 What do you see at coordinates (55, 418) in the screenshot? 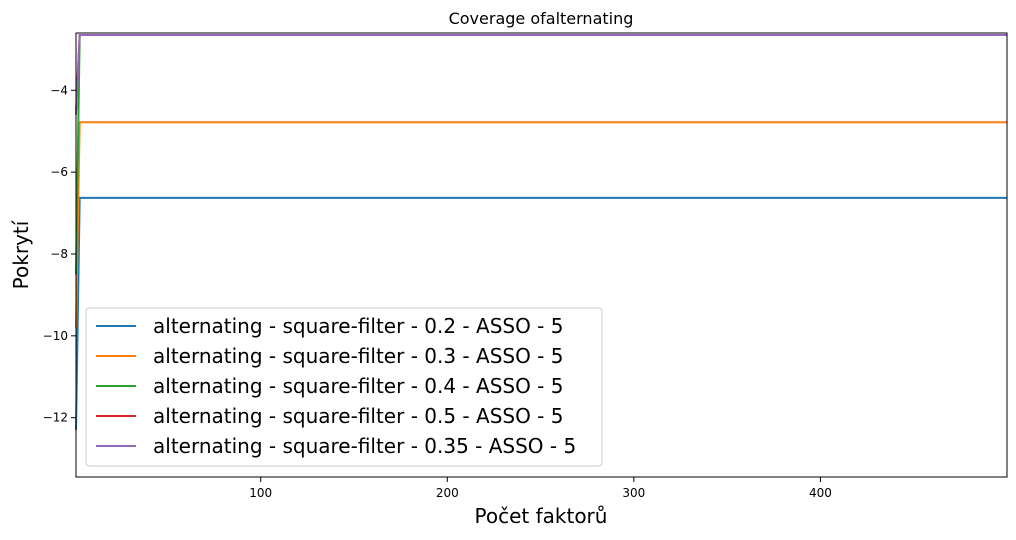
I see `y-tick-label: −12` at bounding box center [55, 418].